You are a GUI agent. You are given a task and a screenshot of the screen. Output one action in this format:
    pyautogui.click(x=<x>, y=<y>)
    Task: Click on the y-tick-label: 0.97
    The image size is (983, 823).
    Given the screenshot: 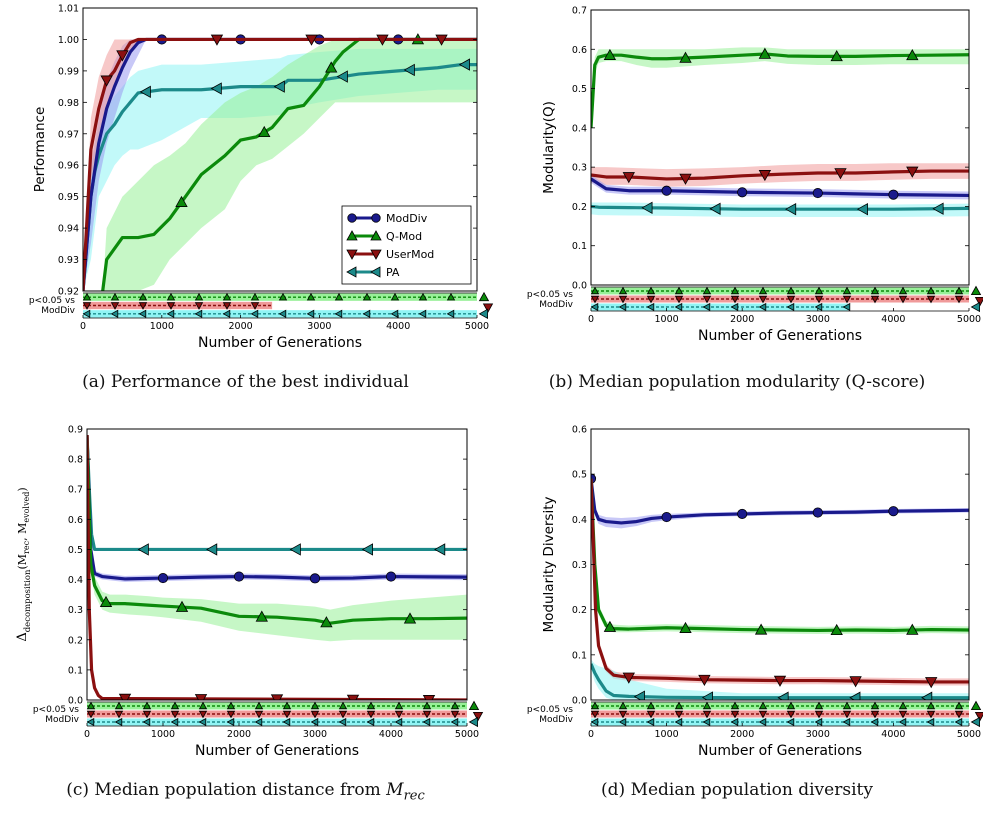 What is the action you would take?
    pyautogui.click(x=68, y=134)
    